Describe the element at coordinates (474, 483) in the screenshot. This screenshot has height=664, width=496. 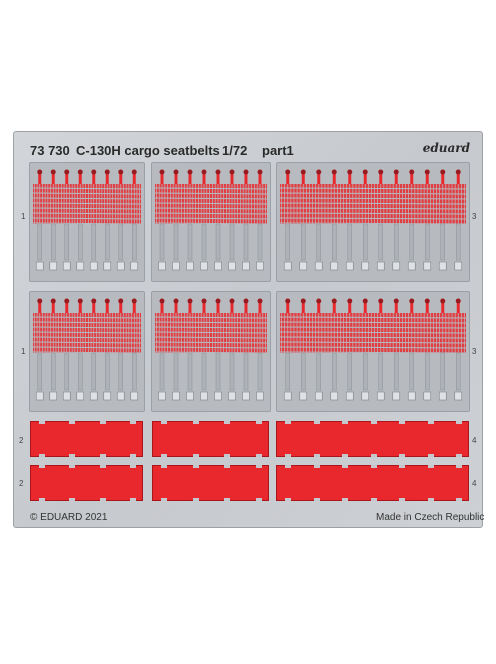
I see `part-number-right-4: 4` at that location.